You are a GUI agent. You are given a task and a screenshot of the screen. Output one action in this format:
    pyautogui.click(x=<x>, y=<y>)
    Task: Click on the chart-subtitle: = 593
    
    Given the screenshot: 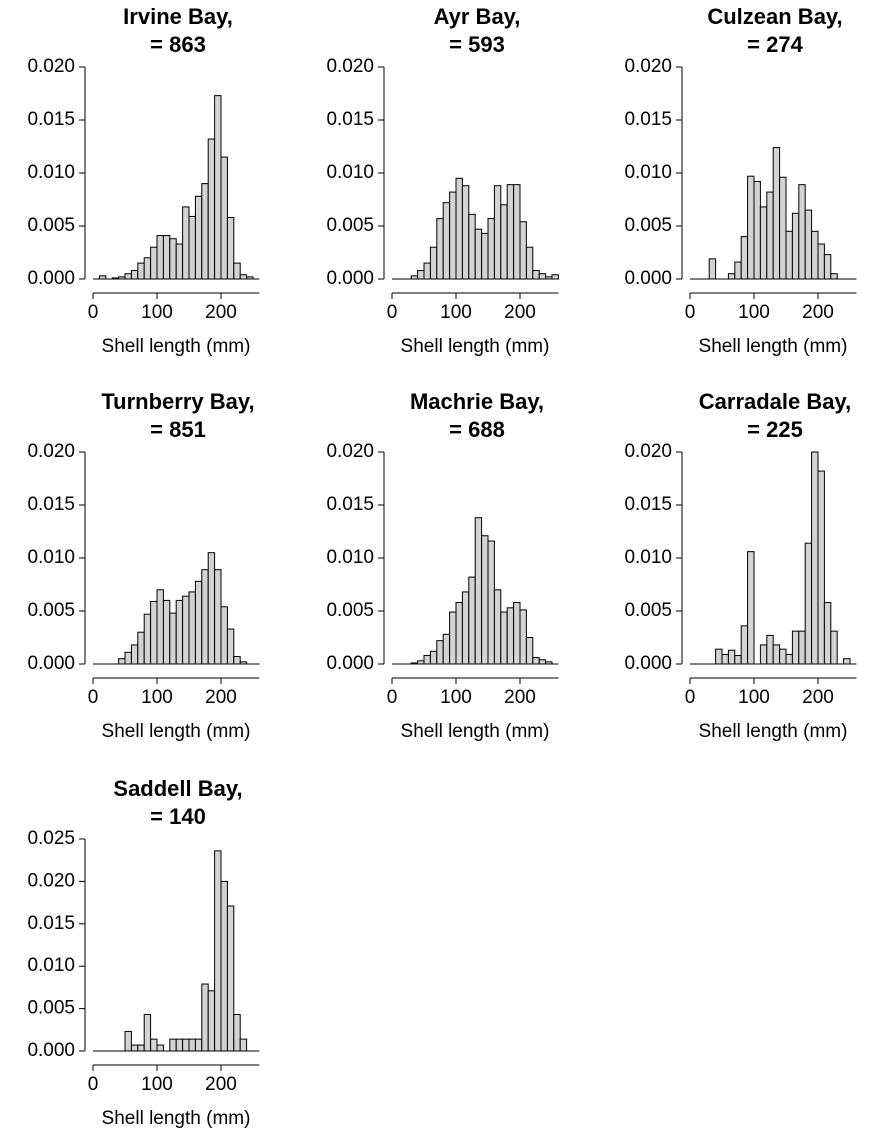 What is the action you would take?
    pyautogui.click(x=477, y=44)
    